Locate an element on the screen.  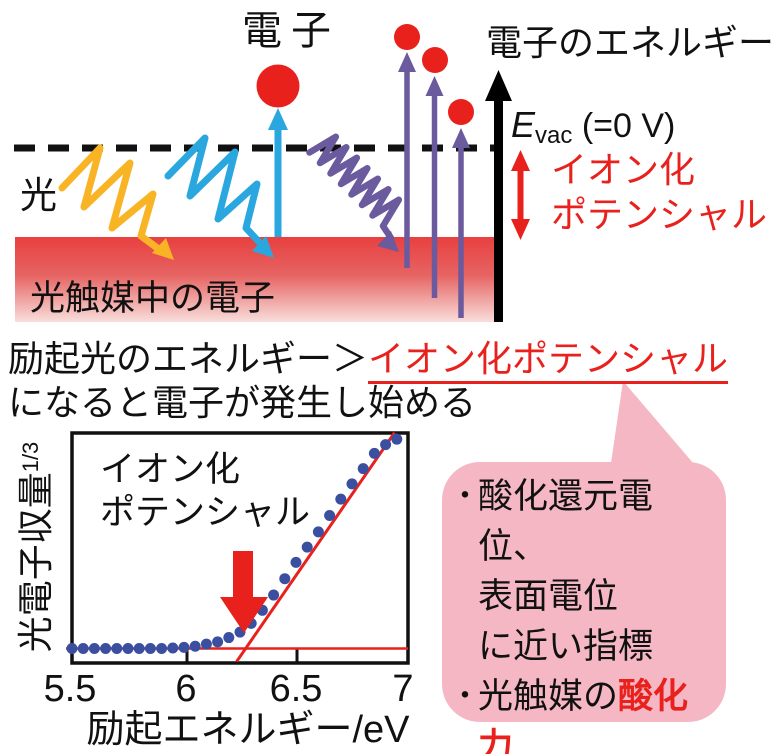
bubble-text: 酸化還元電位、 is located at coordinates (566, 521).